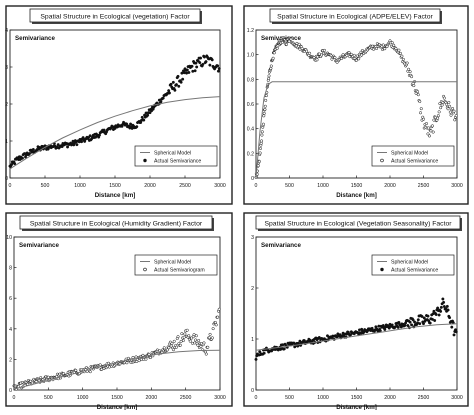 This screenshot has height=415, width=474. I want to click on y-axis-label: Semivariance, so click(35, 38).